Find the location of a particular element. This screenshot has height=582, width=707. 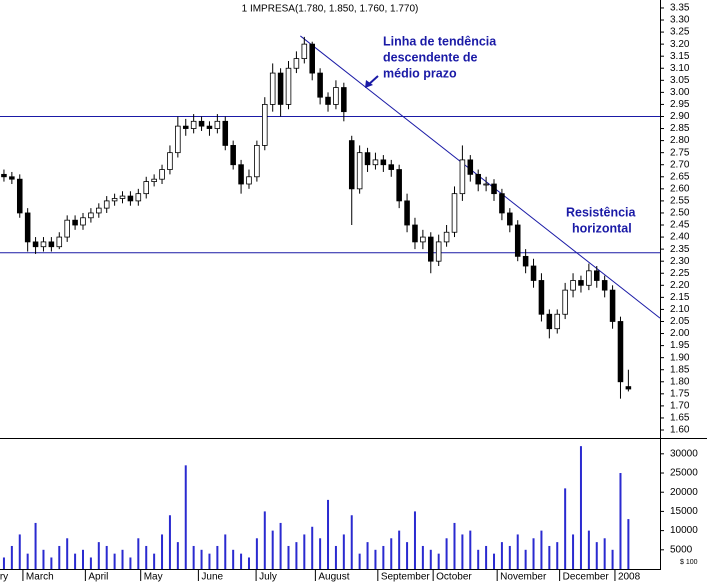

annotation: médio prazo is located at coordinates (420, 73).